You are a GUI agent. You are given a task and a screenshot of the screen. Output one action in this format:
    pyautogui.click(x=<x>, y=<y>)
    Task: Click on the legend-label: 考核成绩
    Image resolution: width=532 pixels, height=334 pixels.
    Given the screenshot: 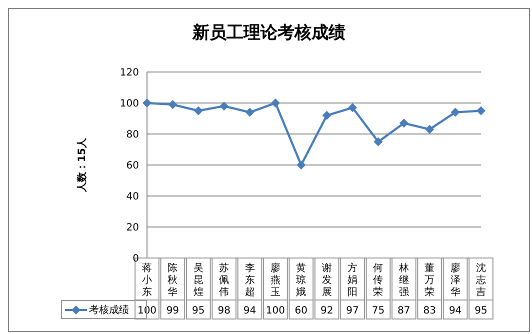 What is the action you would take?
    pyautogui.click(x=109, y=310)
    